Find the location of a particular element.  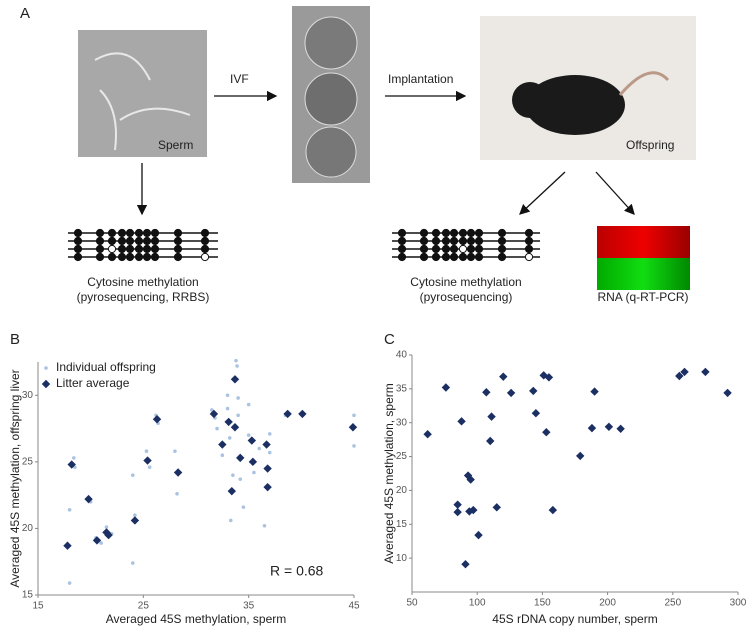

x-tick-label: 35 is located at coordinates (249, 606).